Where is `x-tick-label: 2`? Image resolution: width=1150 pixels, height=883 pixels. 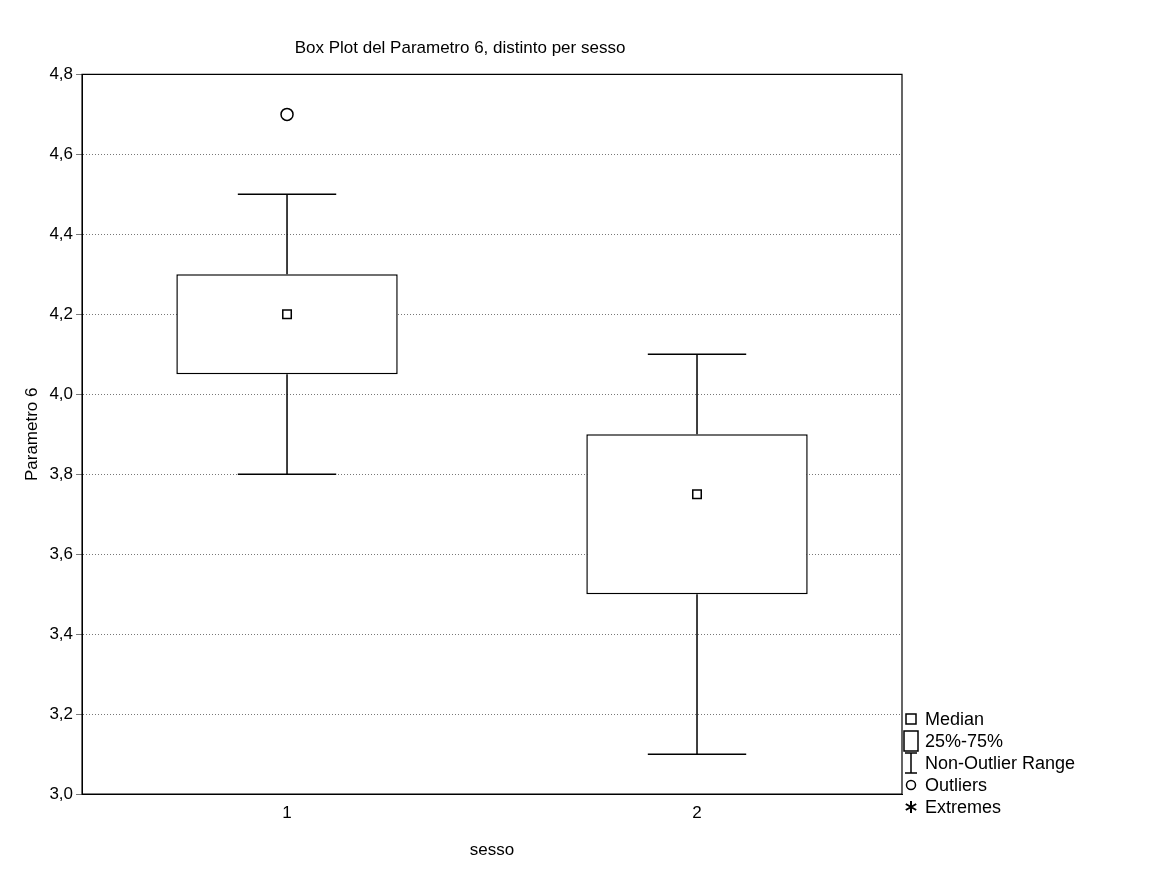
x-tick-label: 2 is located at coordinates (697, 813).